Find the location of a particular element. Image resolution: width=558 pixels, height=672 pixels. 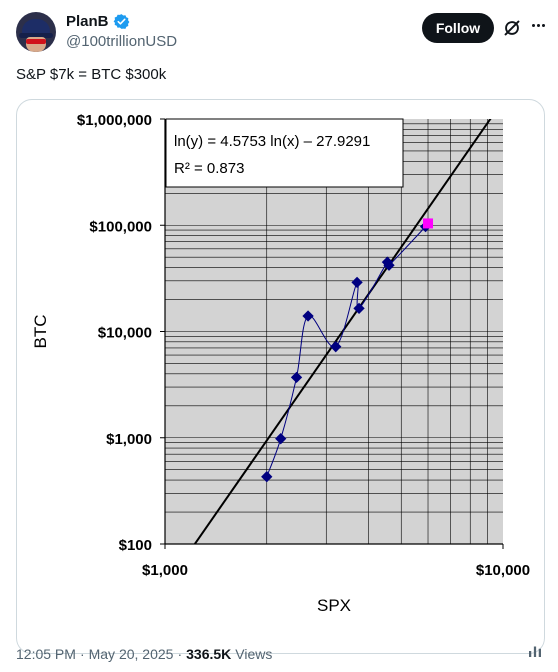

y-tick-label: $1,000 is located at coordinates (129, 439).